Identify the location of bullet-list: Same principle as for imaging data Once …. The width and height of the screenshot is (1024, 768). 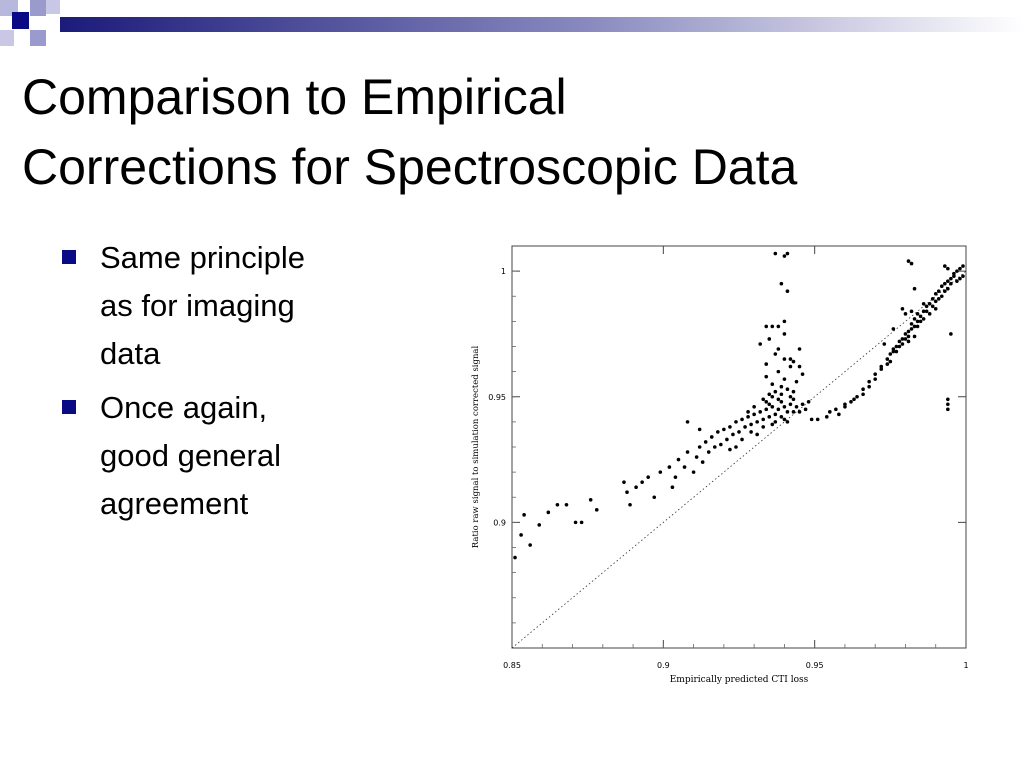
(222, 384).